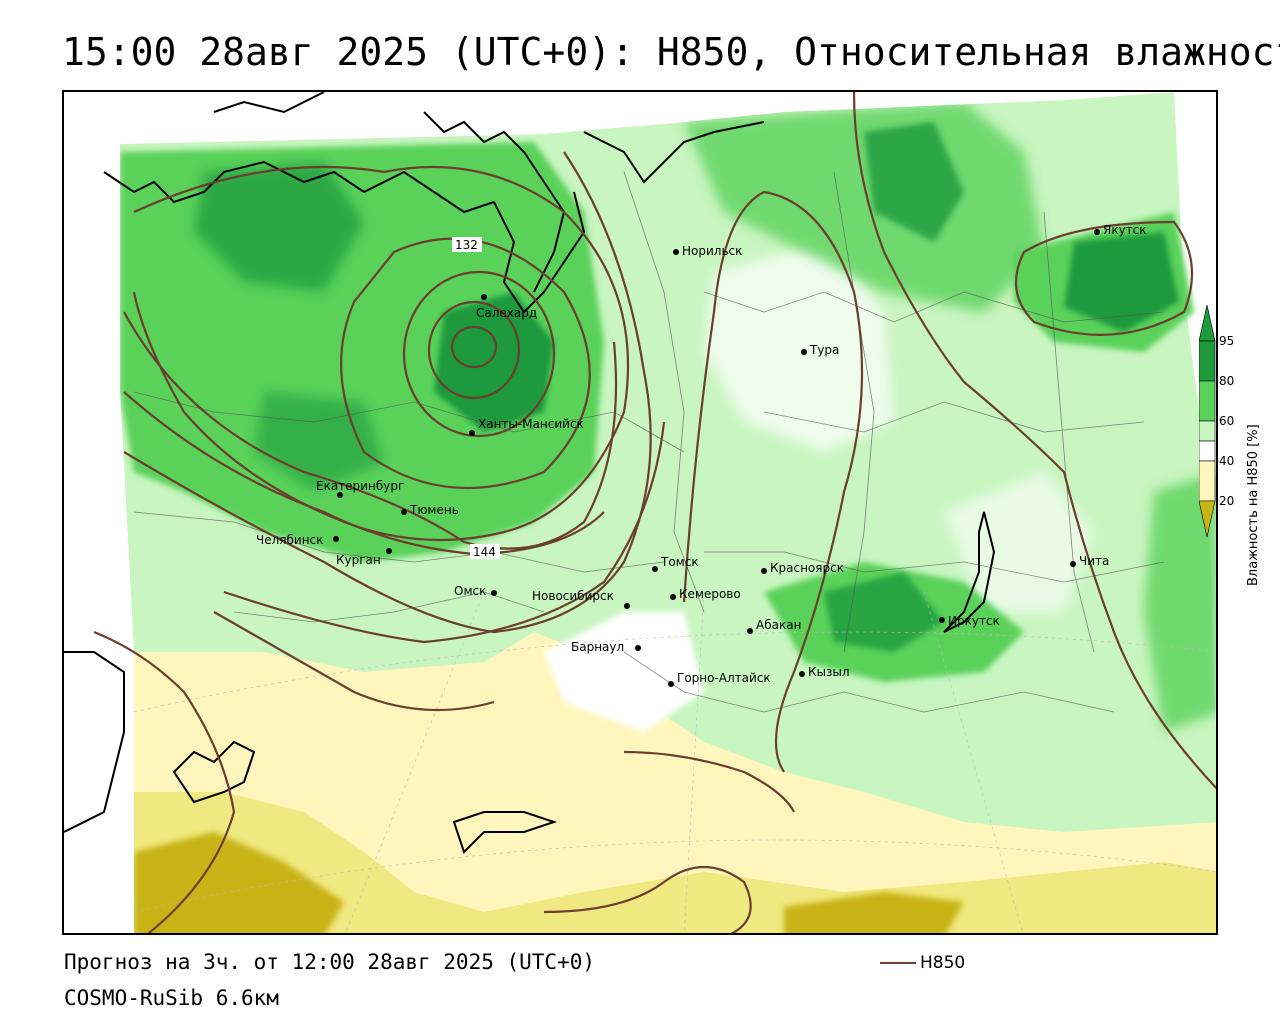 Image resolution: width=1280 pixels, height=1024 pixels. Describe the element at coordinates (466, 245) in the screenshot. I see `contour-label-132: 132` at that location.